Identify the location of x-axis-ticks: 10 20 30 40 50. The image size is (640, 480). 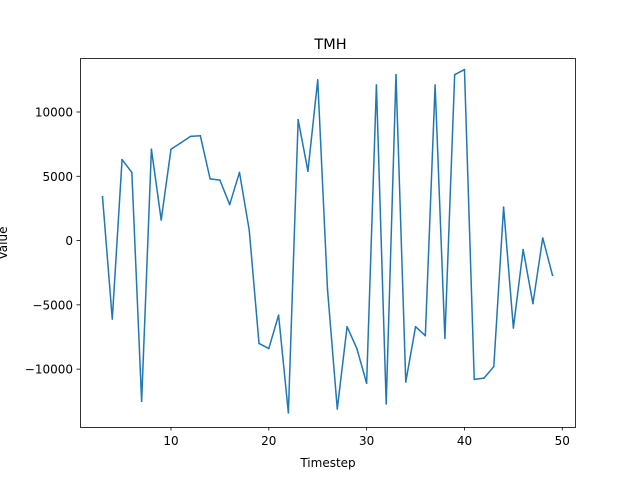
(366, 437).